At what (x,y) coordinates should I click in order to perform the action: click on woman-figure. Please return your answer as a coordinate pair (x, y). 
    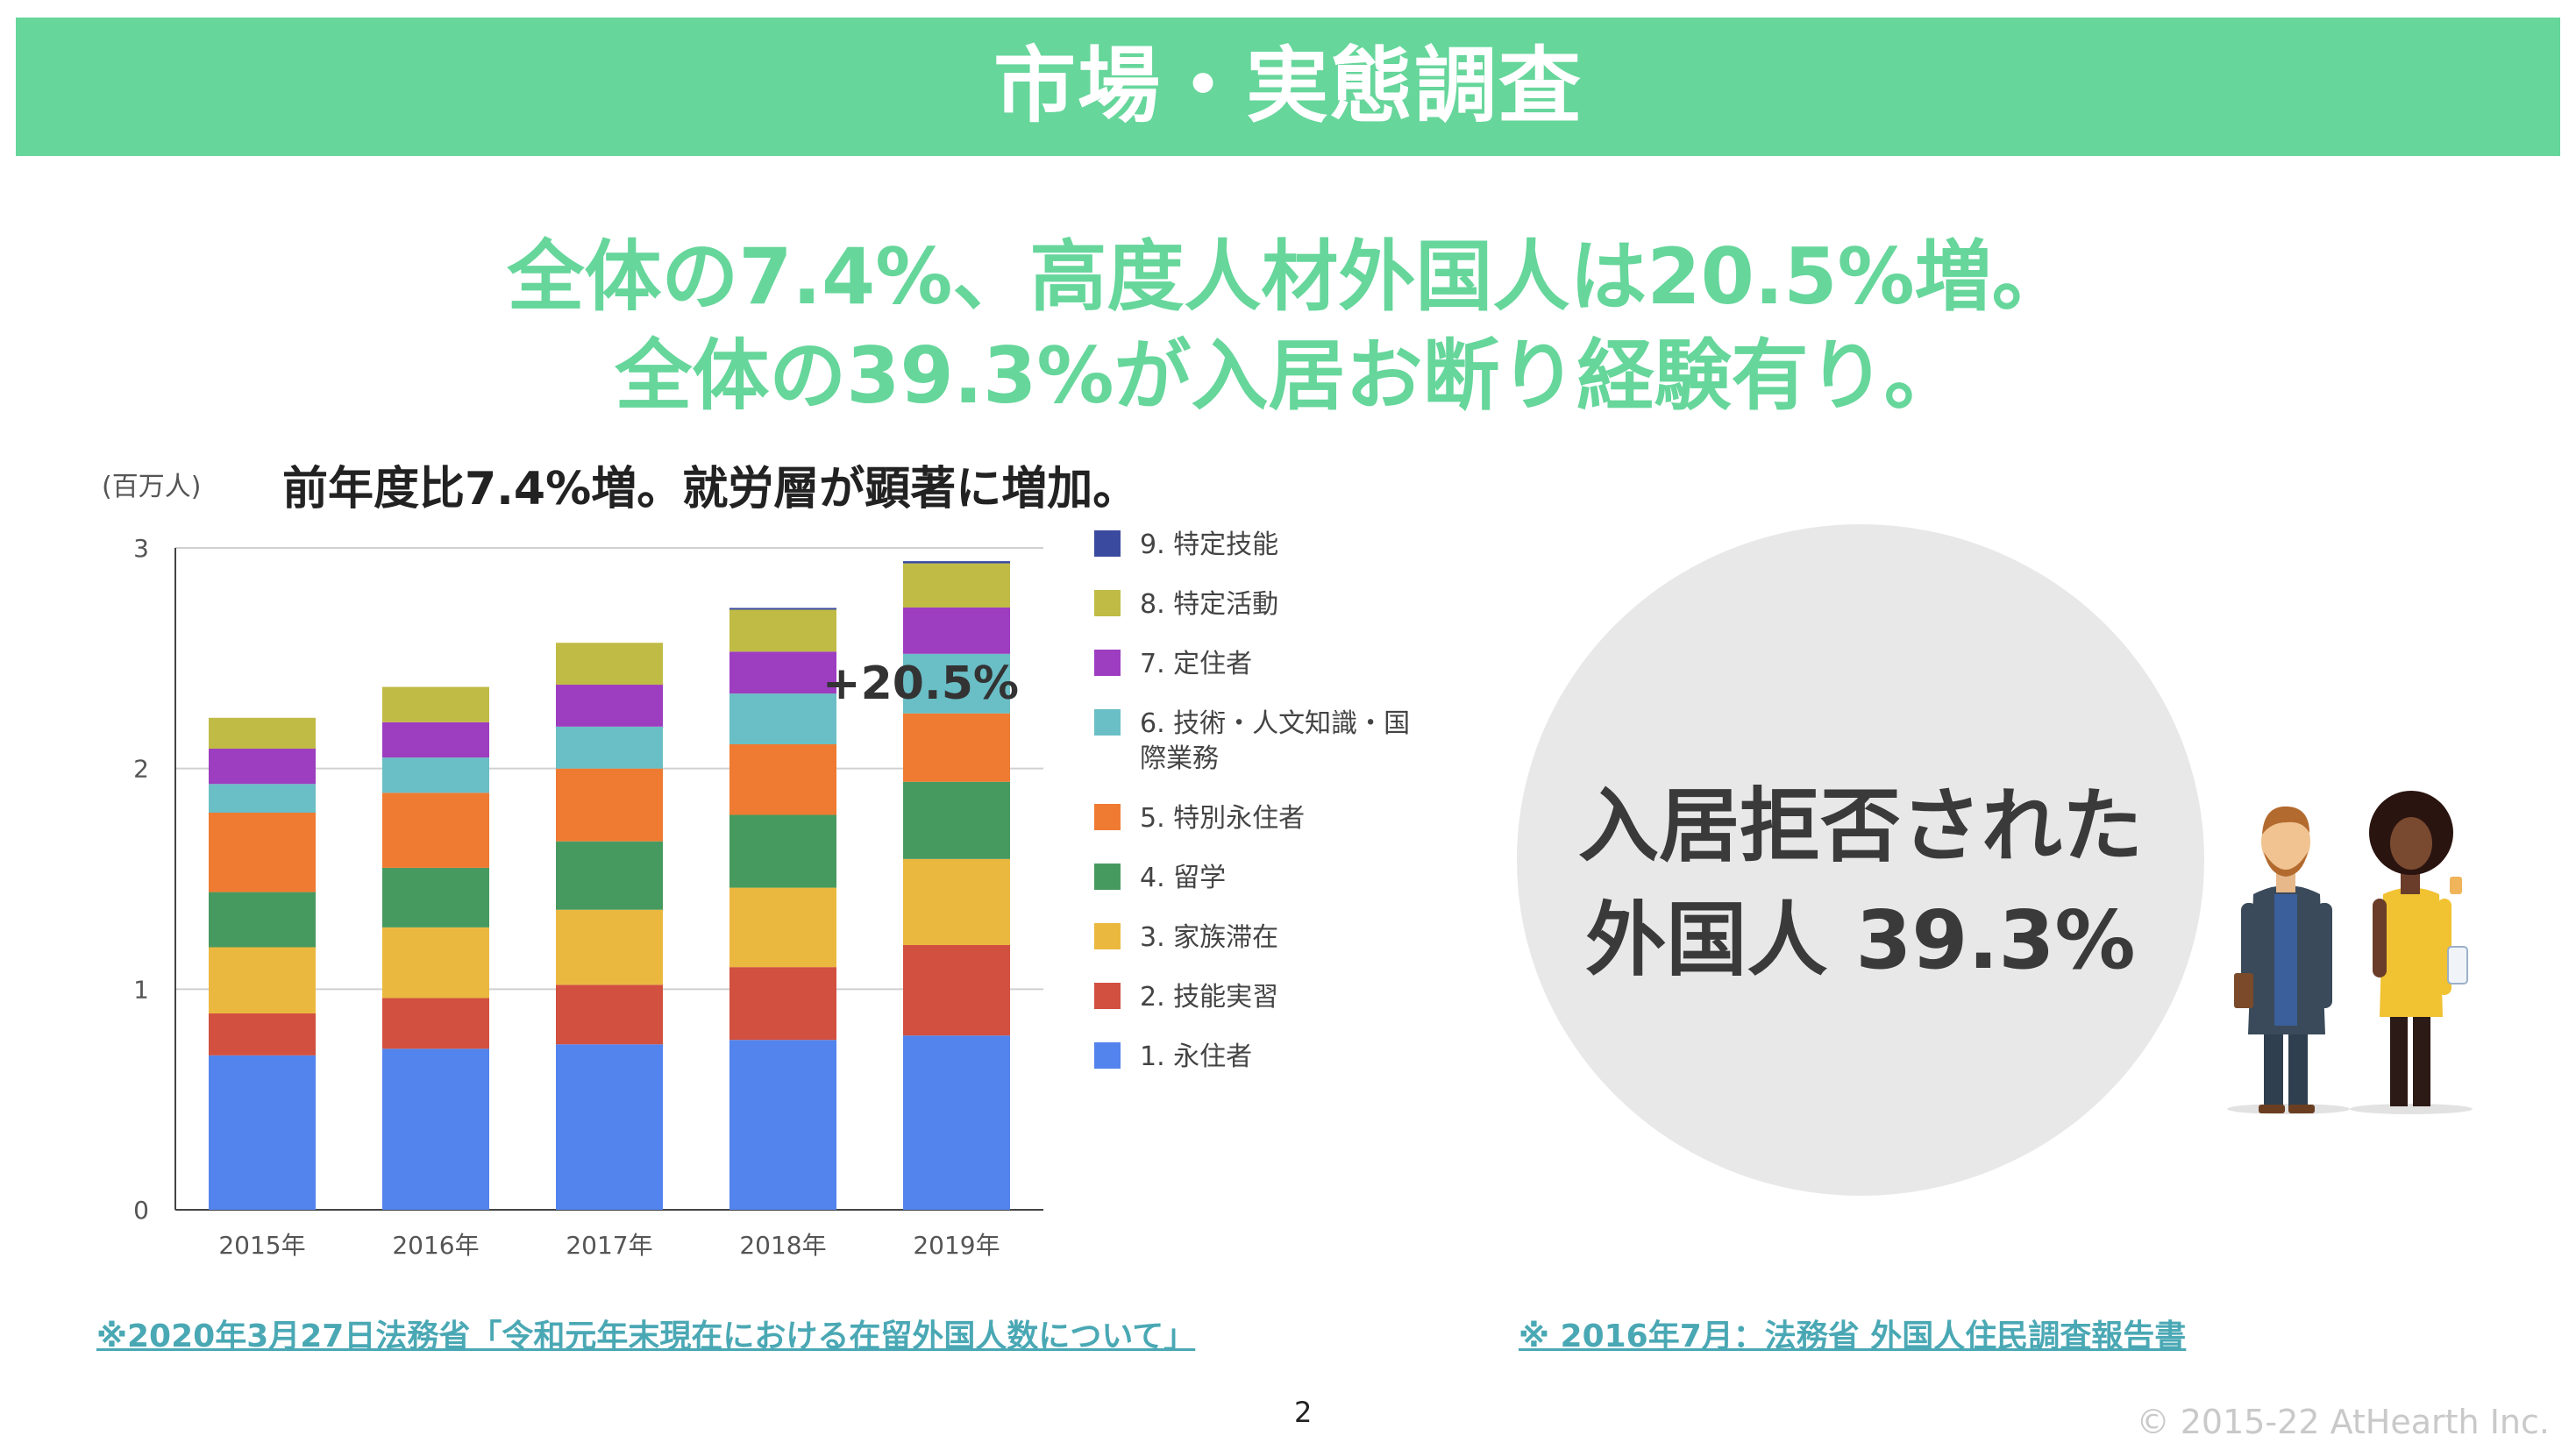
    Looking at the image, I should click on (2411, 952).